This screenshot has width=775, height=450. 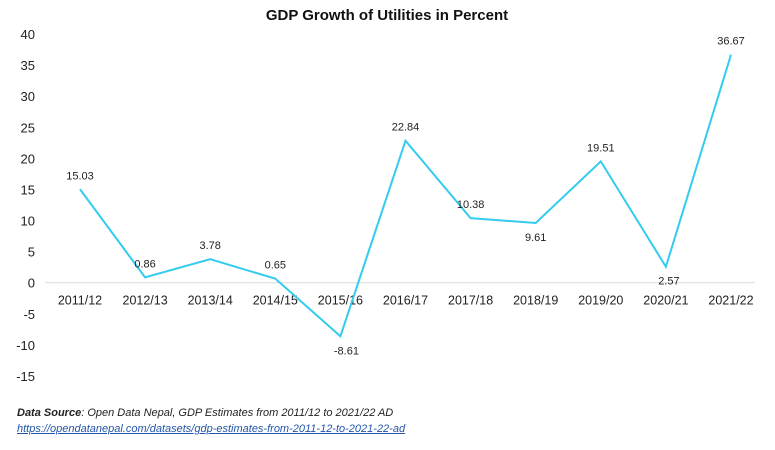 What do you see at coordinates (210, 301) in the screenshot?
I see `x-tick-label: 2013/14` at bounding box center [210, 301].